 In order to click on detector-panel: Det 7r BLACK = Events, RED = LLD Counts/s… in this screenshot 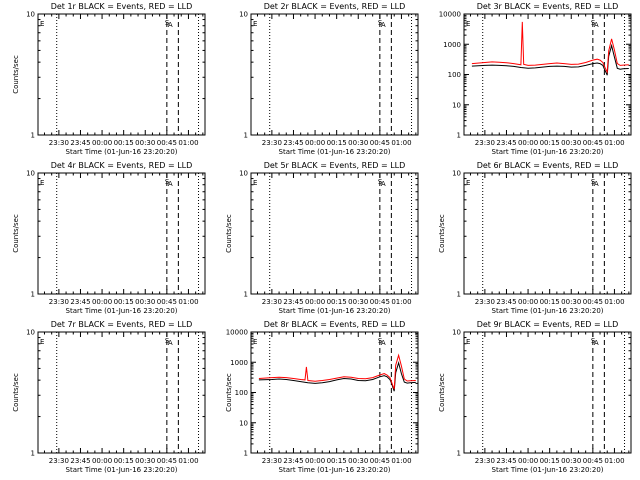, I will do `click(109, 397)`.